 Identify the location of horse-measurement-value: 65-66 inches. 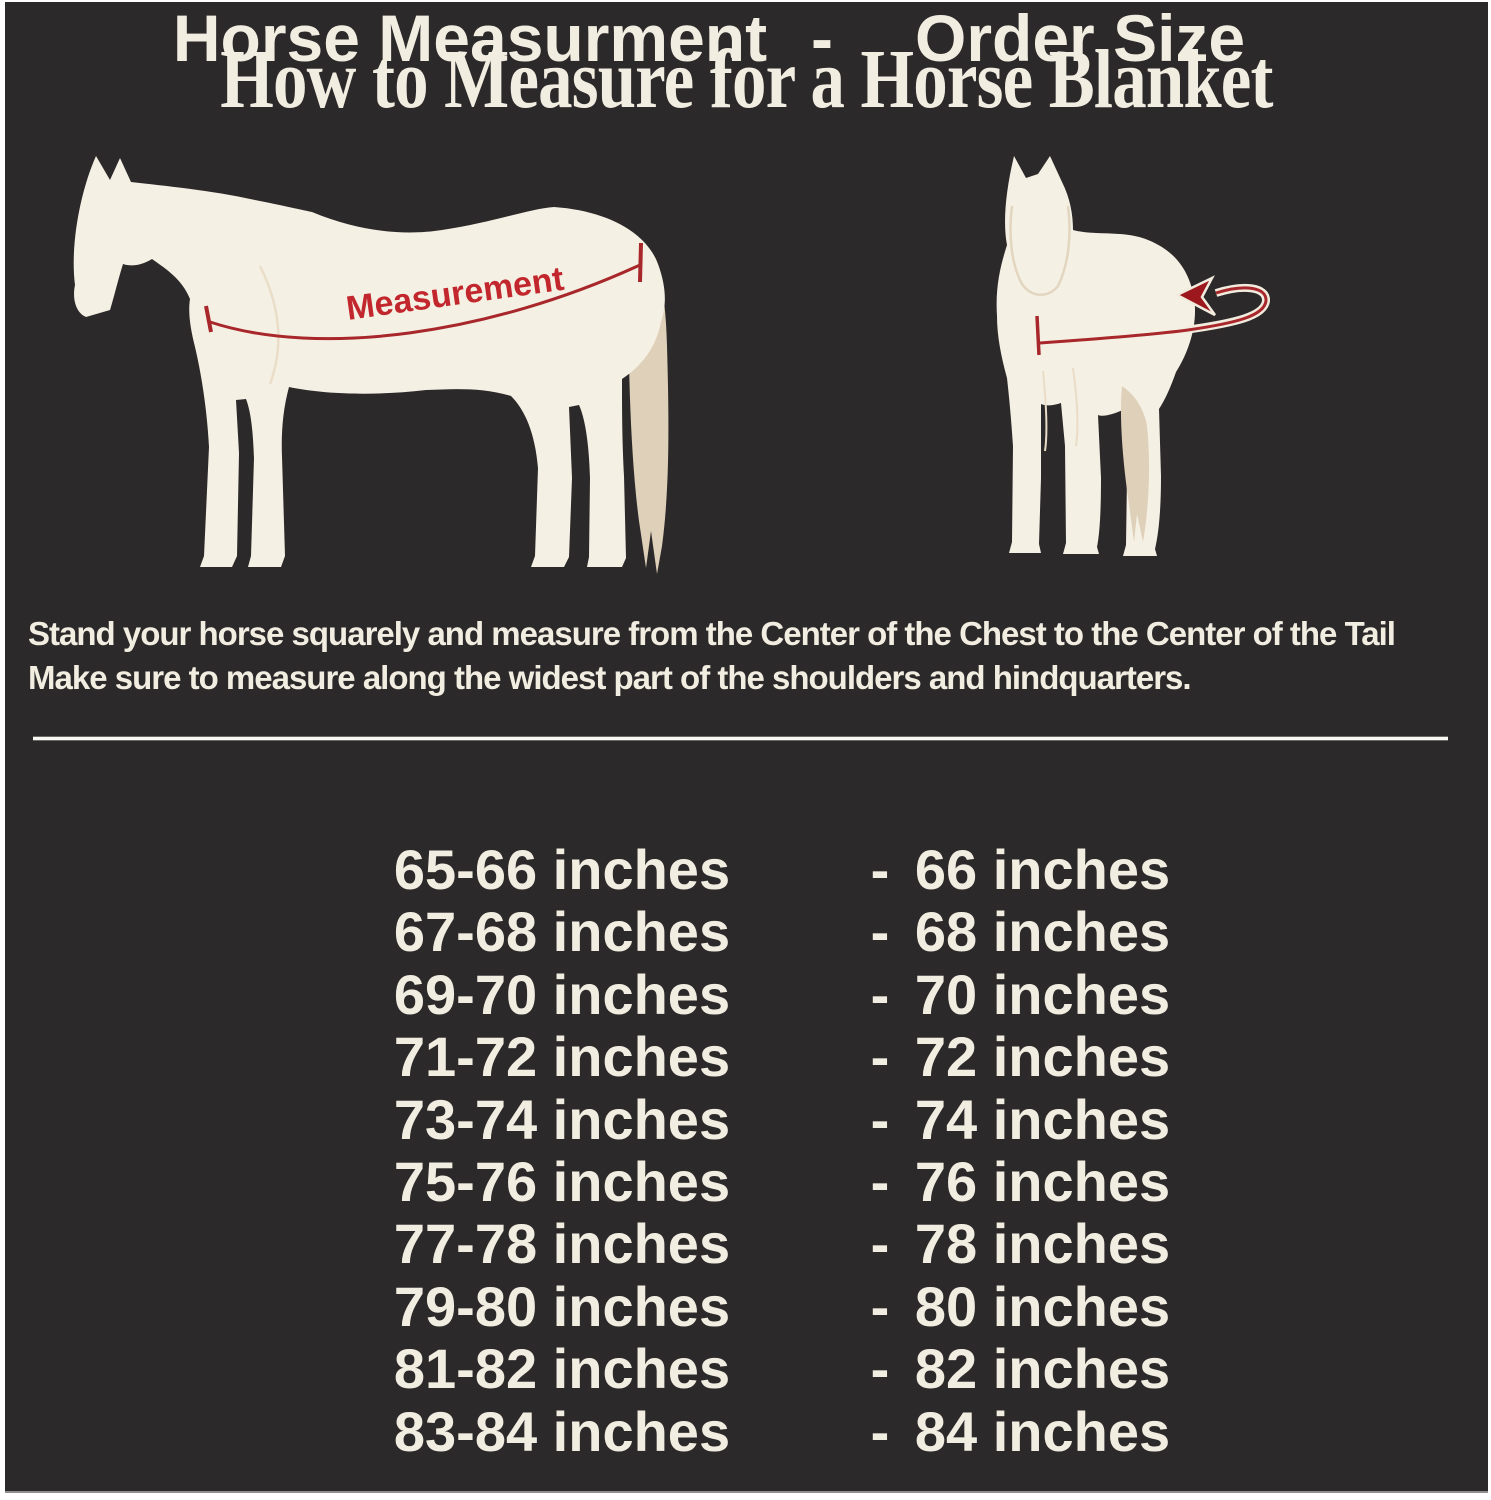
(562, 869).